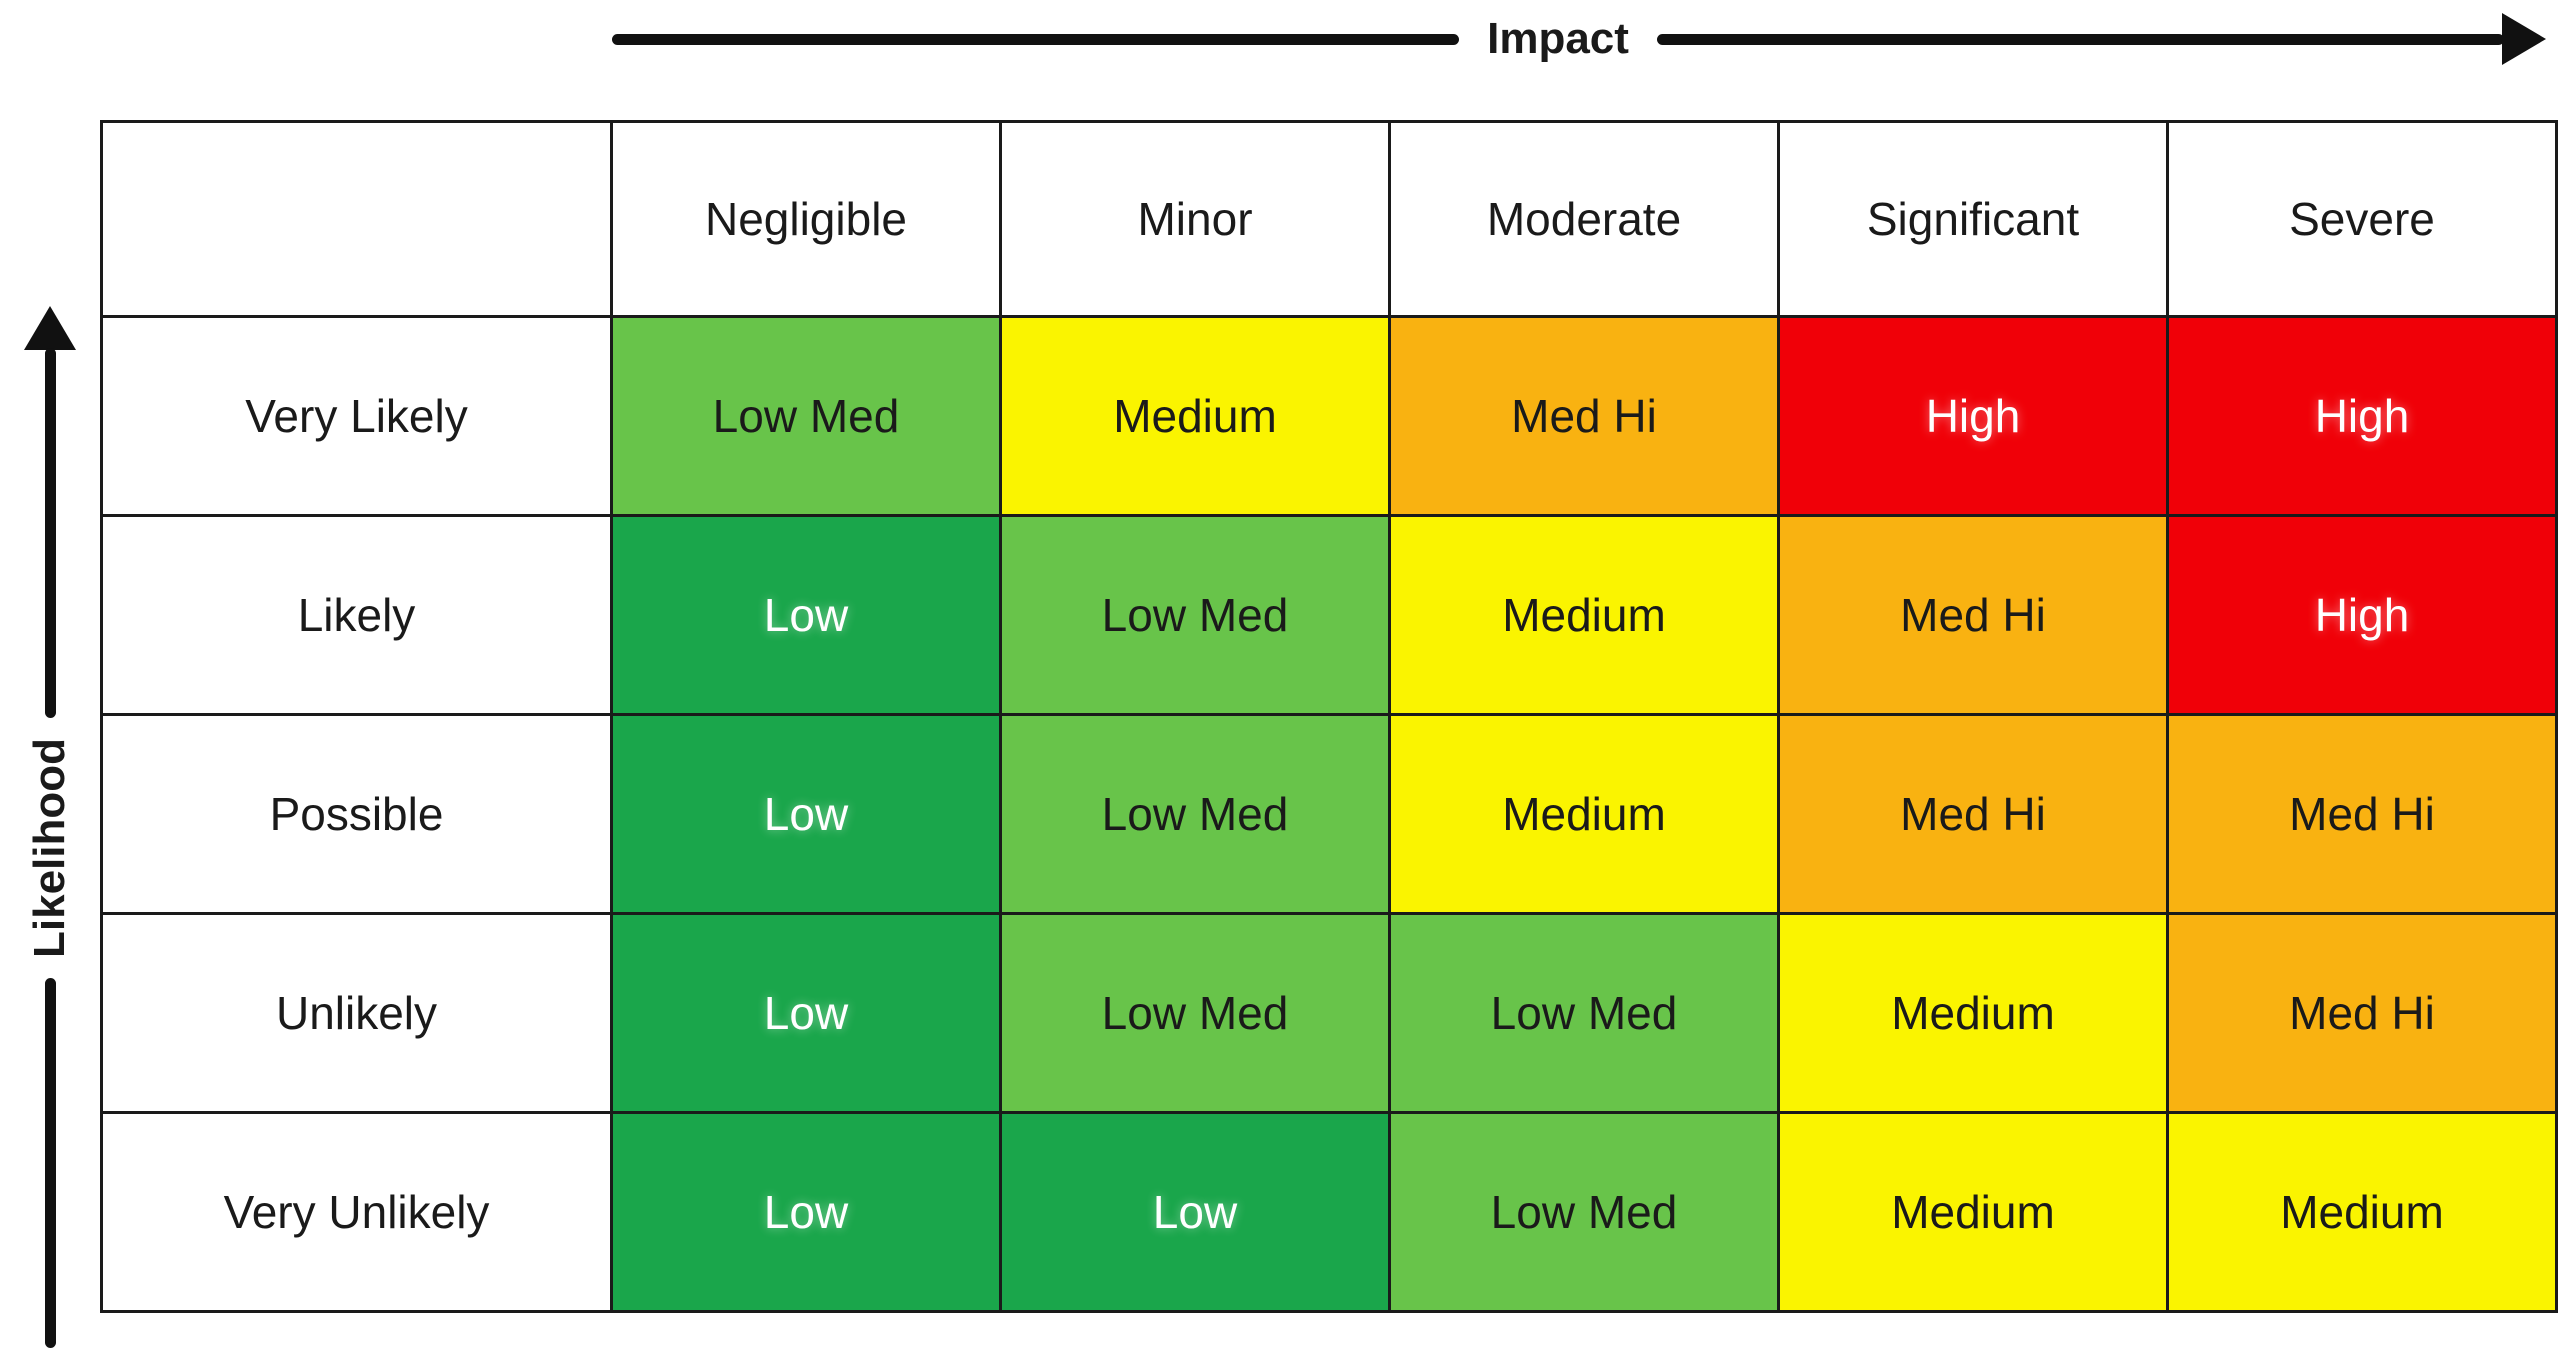  Describe the element at coordinates (1036, 39) in the screenshot. I see `impact-axis-line-left` at that location.